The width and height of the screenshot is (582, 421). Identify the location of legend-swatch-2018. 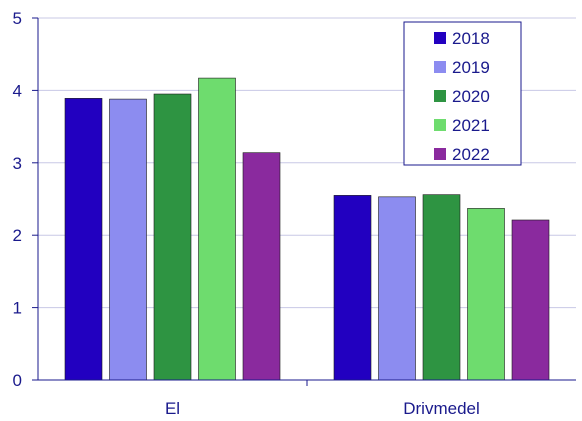
(440, 38).